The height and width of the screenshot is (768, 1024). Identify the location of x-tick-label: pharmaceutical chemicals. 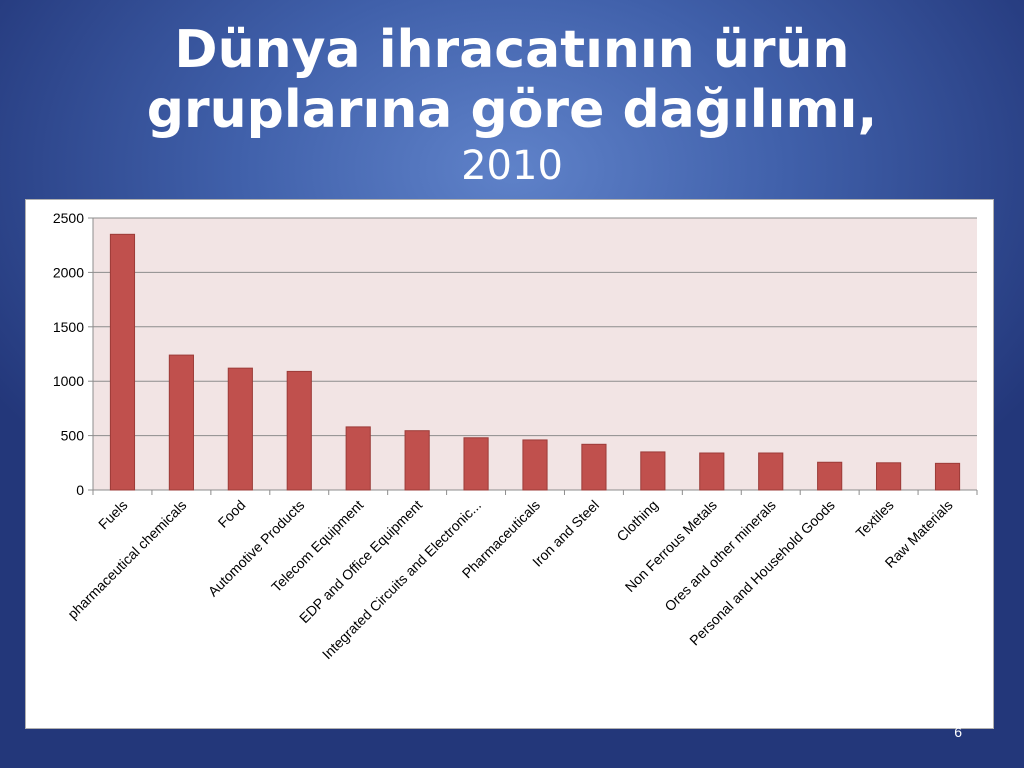
(126, 559).